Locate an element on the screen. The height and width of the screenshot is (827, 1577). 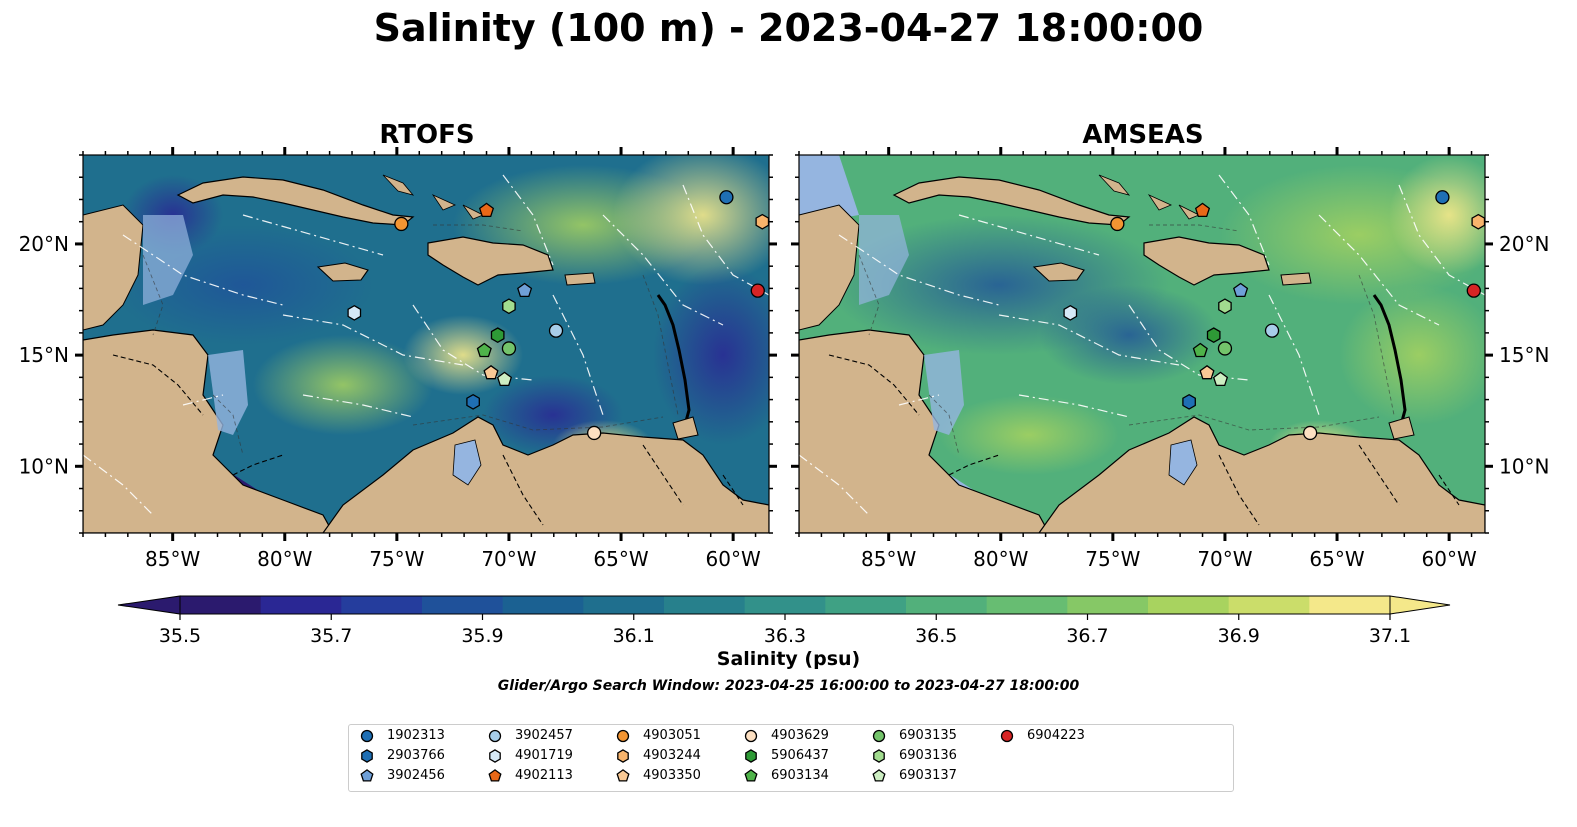
legend-label: 3902457 is located at coordinates (544, 735).